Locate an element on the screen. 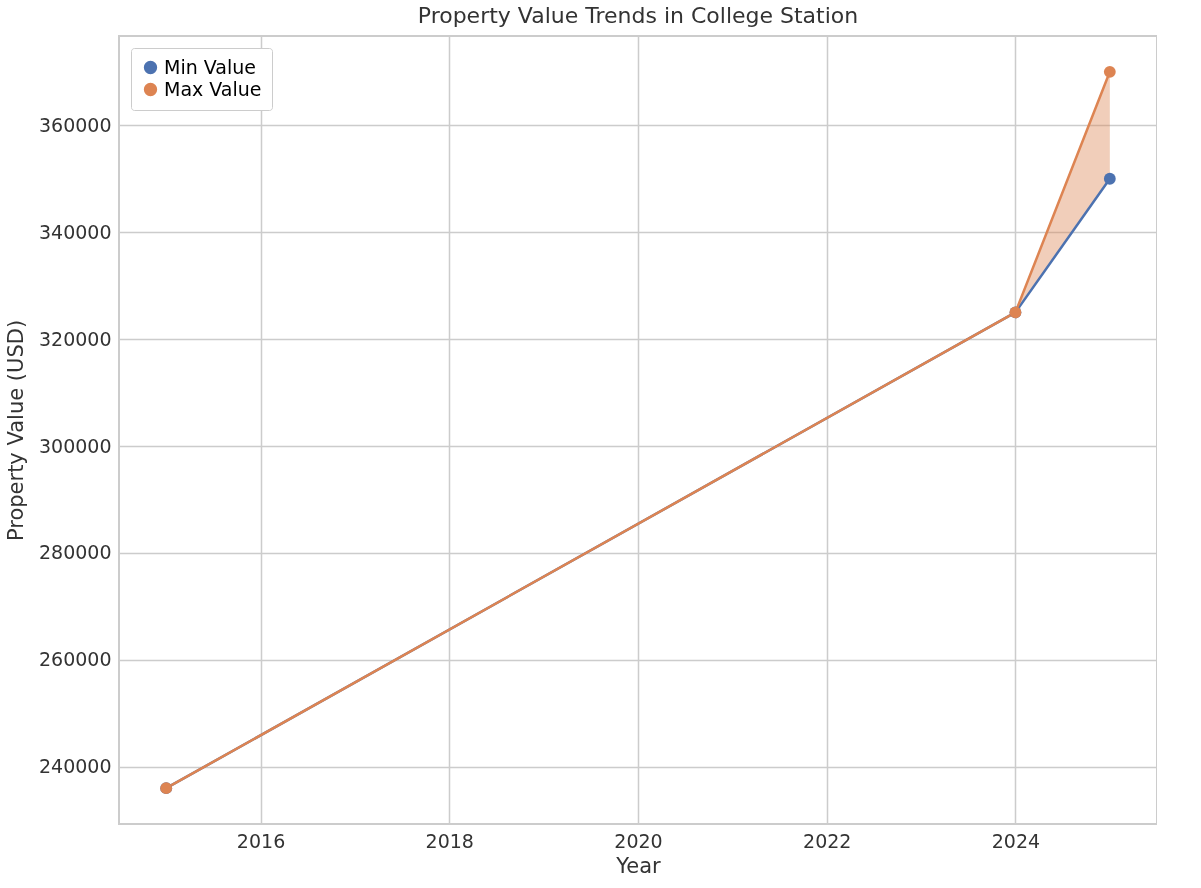  x-tick-label: 2022 is located at coordinates (827, 840).